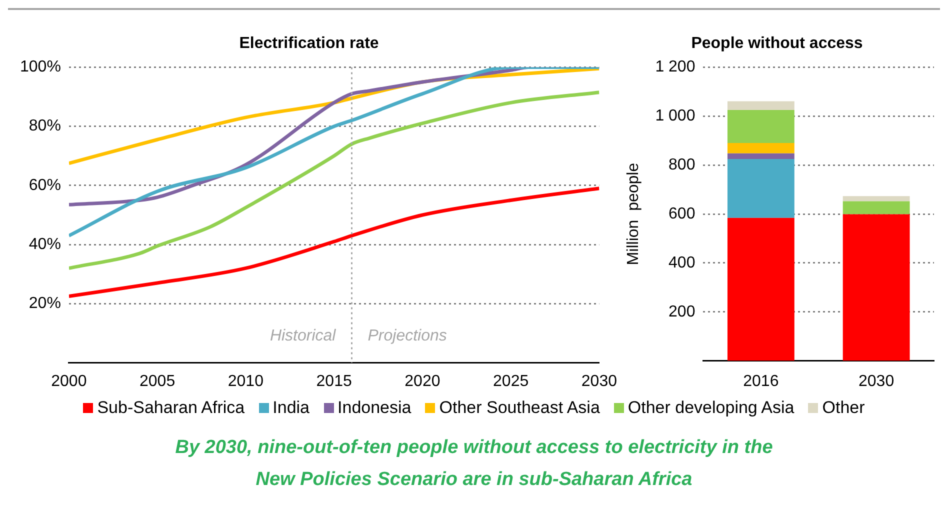 The height and width of the screenshot is (509, 948). I want to click on line-series, so click(334, 242).